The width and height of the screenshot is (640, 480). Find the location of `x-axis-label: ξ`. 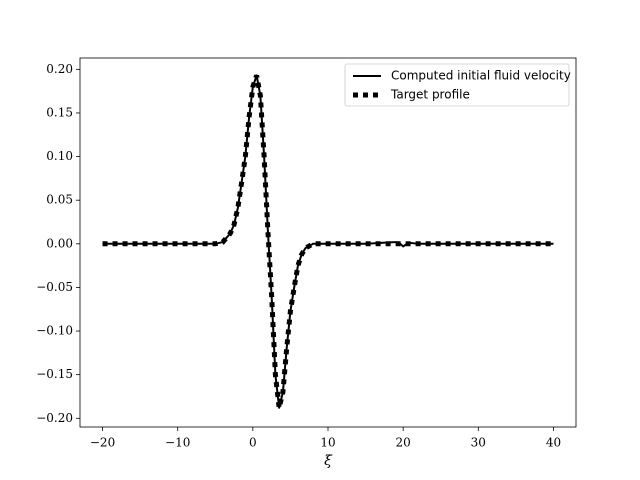

x-axis-label: ξ is located at coordinates (328, 461).